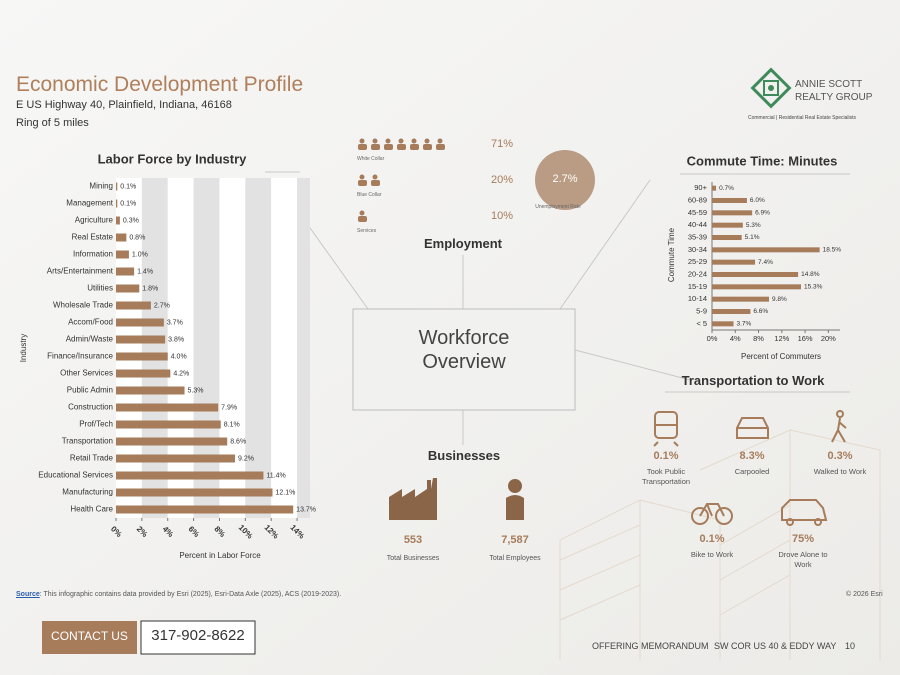  What do you see at coordinates (246, 458) in the screenshot?
I see `value-label: 9.2%` at bounding box center [246, 458].